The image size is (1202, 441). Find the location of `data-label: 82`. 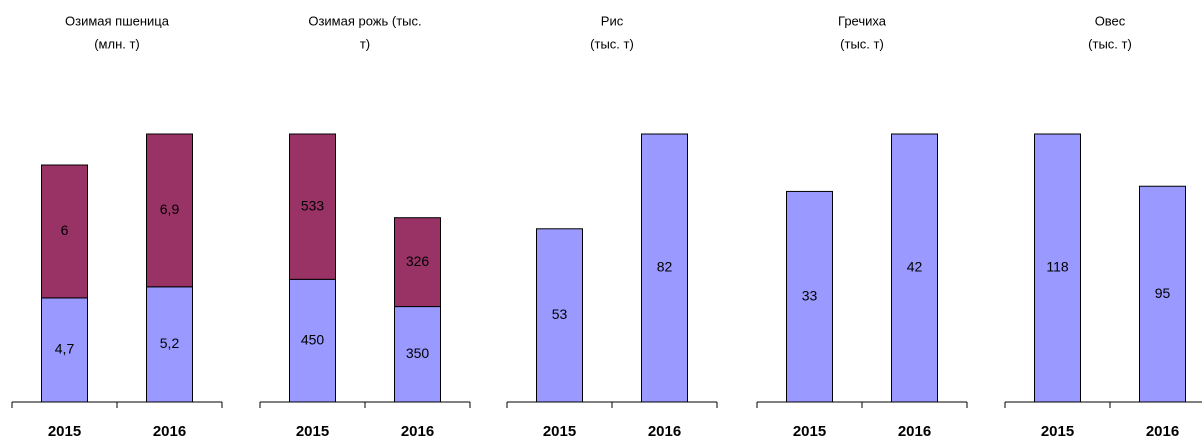

data-label: 82 is located at coordinates (665, 267).